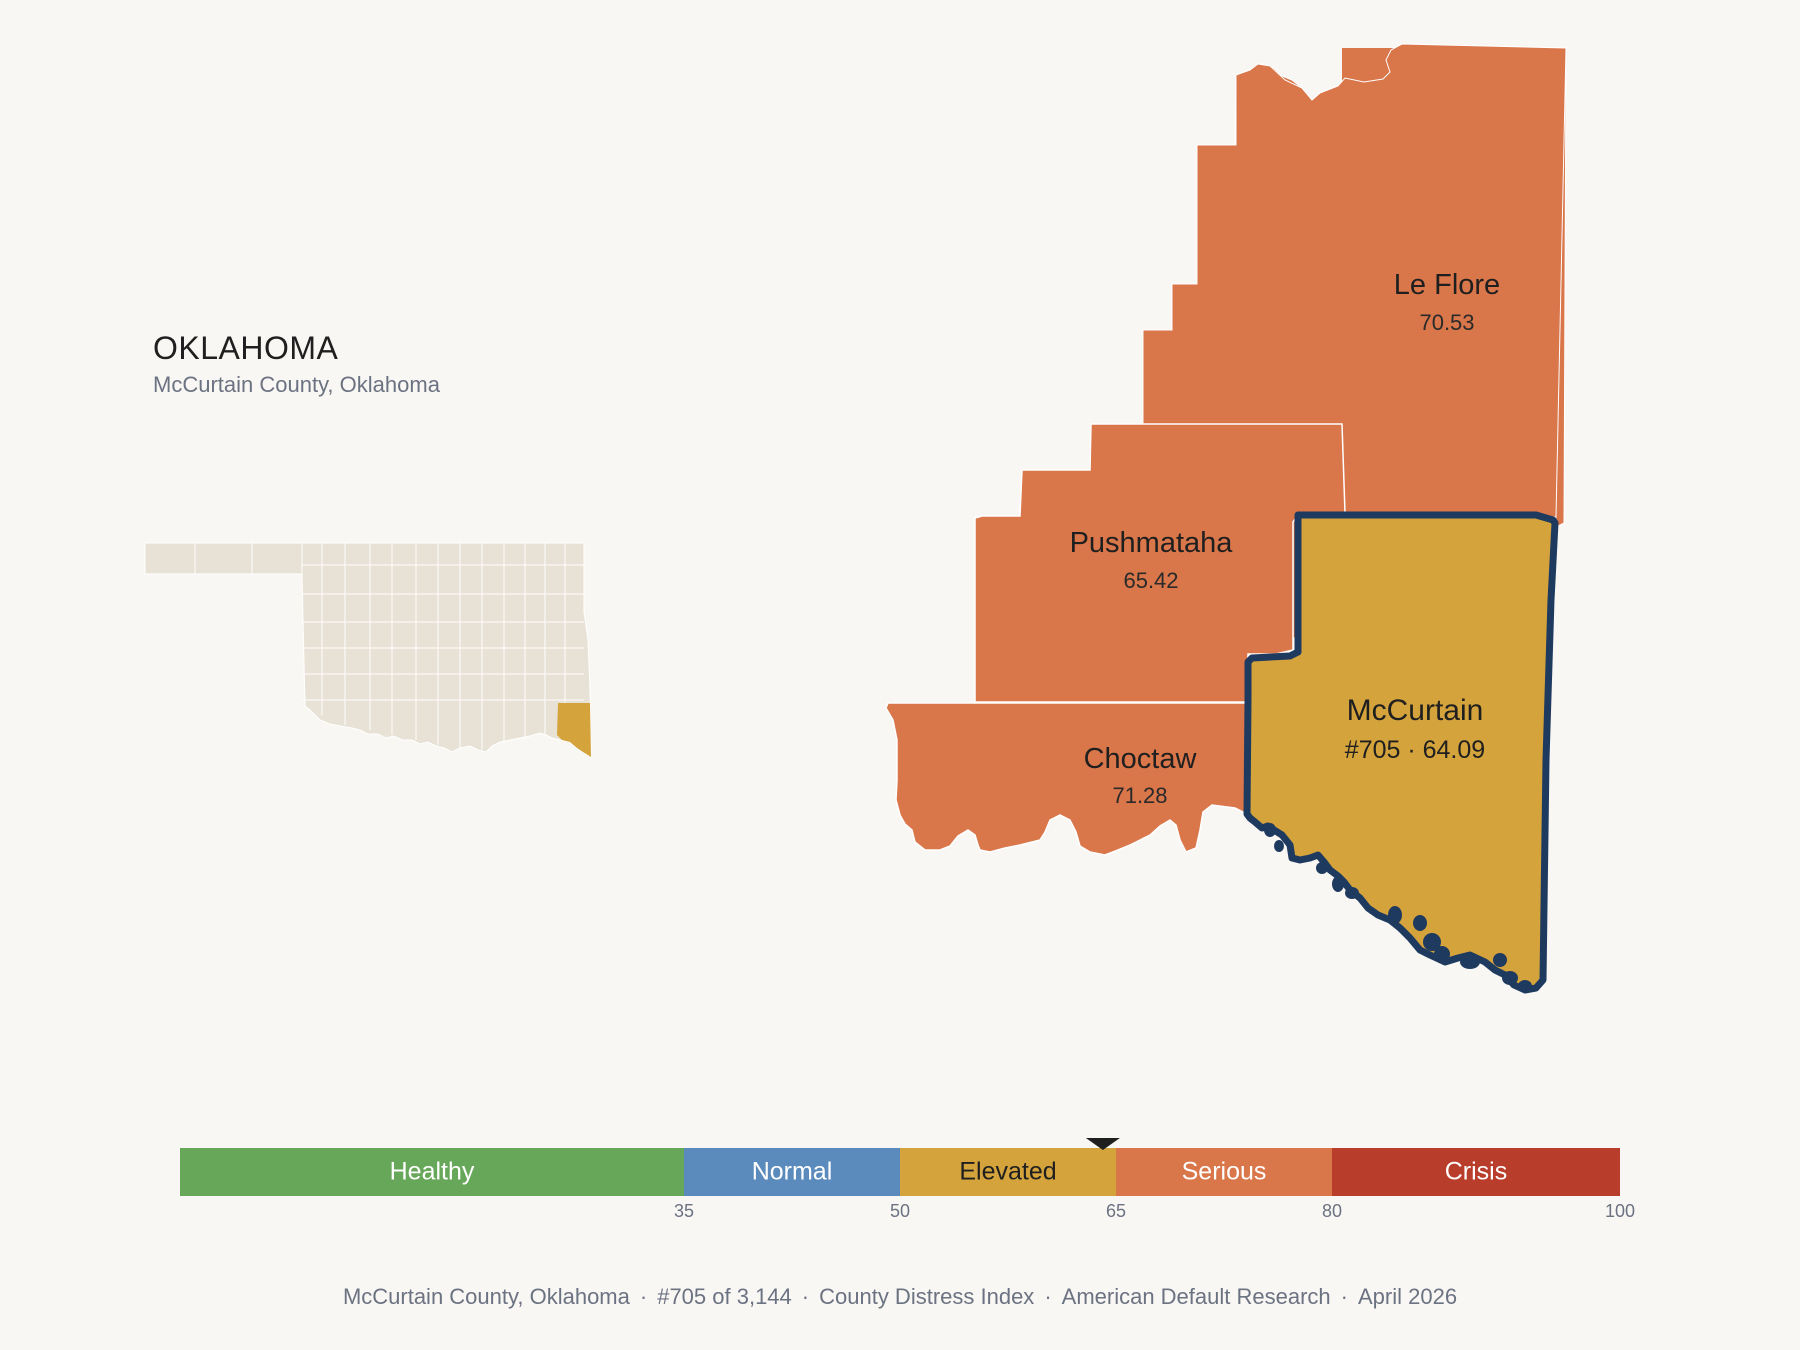  Describe the element at coordinates (1415, 750) in the screenshot. I see `county-rank-score-mccurtain: #705 · 64.09` at that location.